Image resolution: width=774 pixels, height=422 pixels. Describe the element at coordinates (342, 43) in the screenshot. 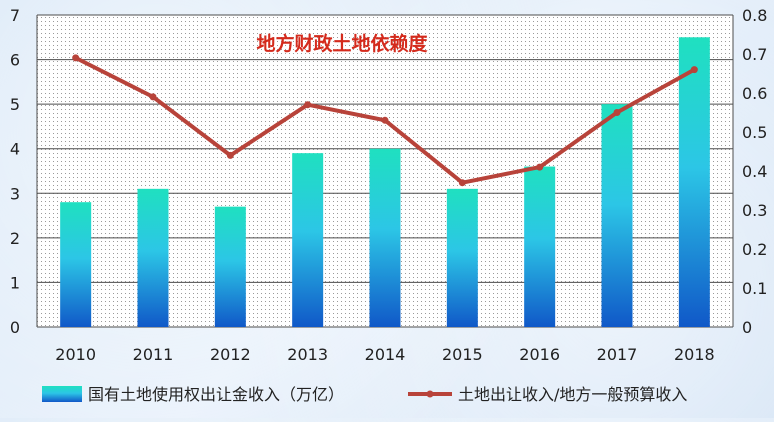

I see `chart-title: 地方财政土地依赖度` at that location.